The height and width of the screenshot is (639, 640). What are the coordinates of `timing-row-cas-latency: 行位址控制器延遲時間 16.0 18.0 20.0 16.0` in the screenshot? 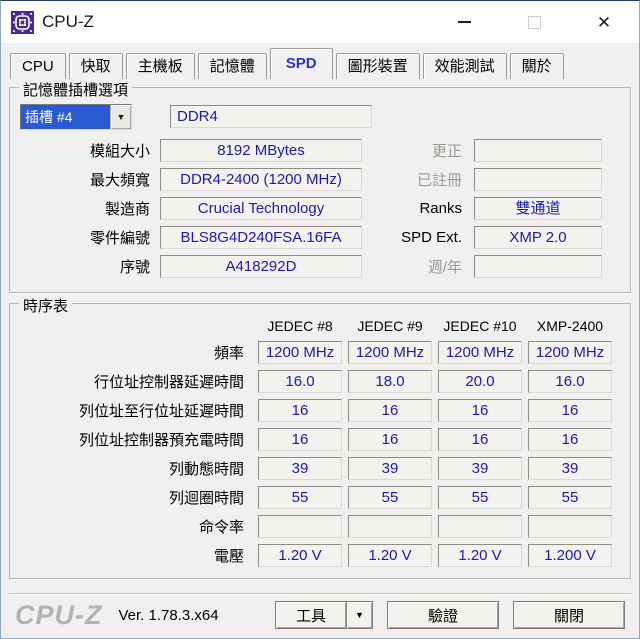 It's located at (325, 381).